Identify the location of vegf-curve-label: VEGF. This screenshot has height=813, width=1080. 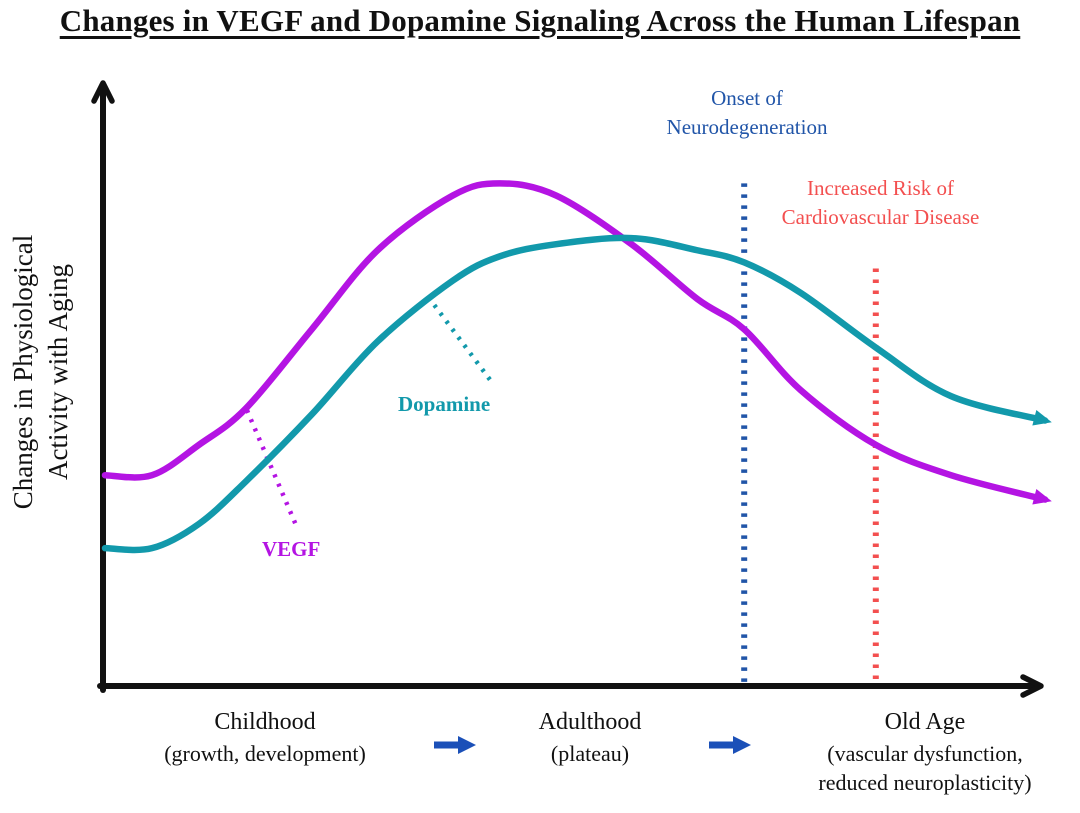
(291, 549).